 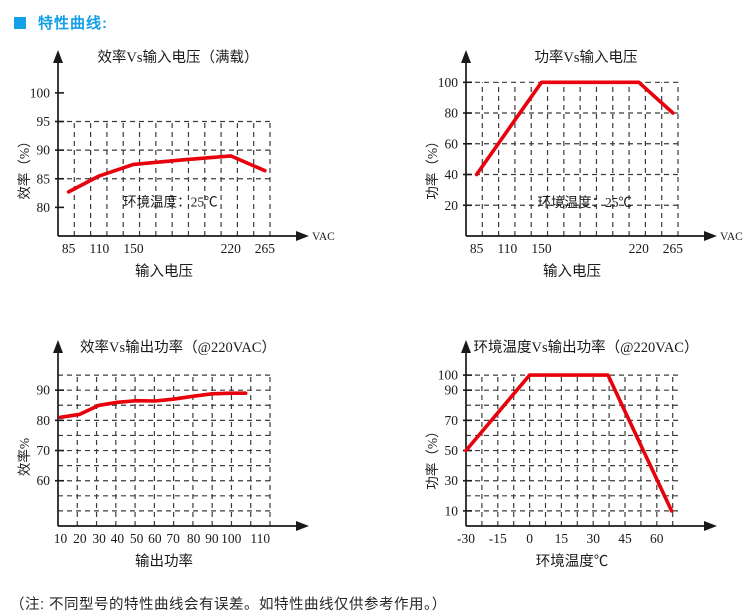 I want to click on x-axis-label: 环境温度℃, so click(x=572, y=561).